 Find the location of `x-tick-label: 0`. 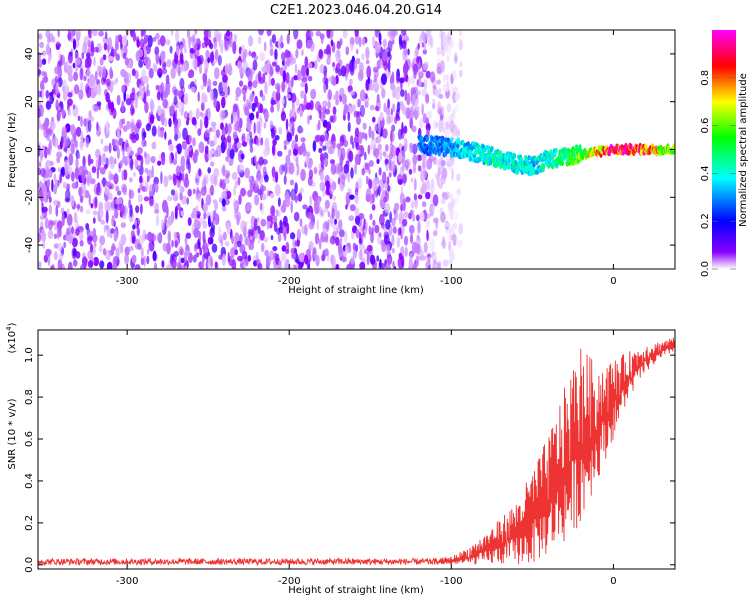

x-tick-label: 0 is located at coordinates (613, 281).